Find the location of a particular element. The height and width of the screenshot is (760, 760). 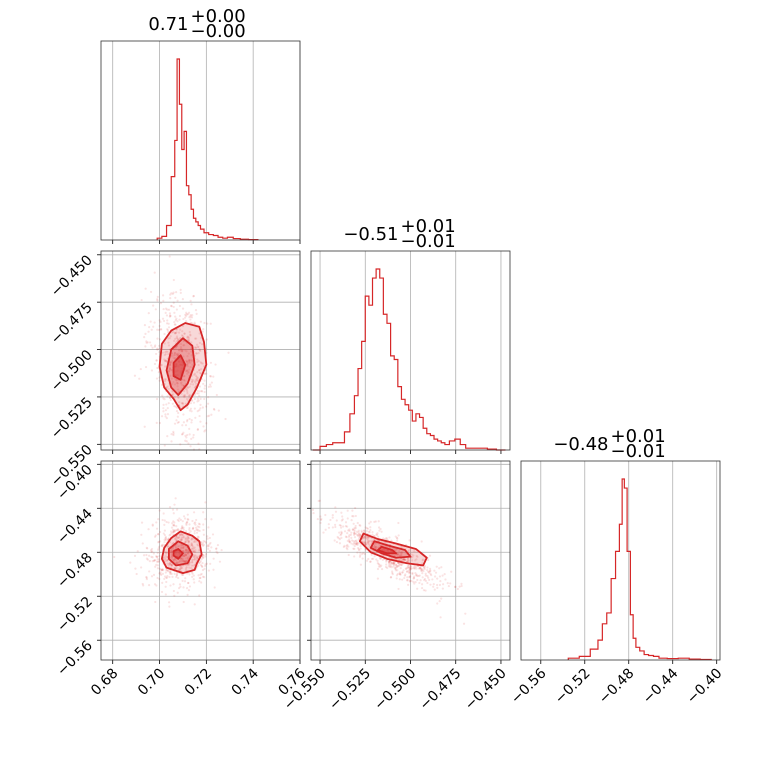

xticklabel: −0.52 is located at coordinates (573, 687).